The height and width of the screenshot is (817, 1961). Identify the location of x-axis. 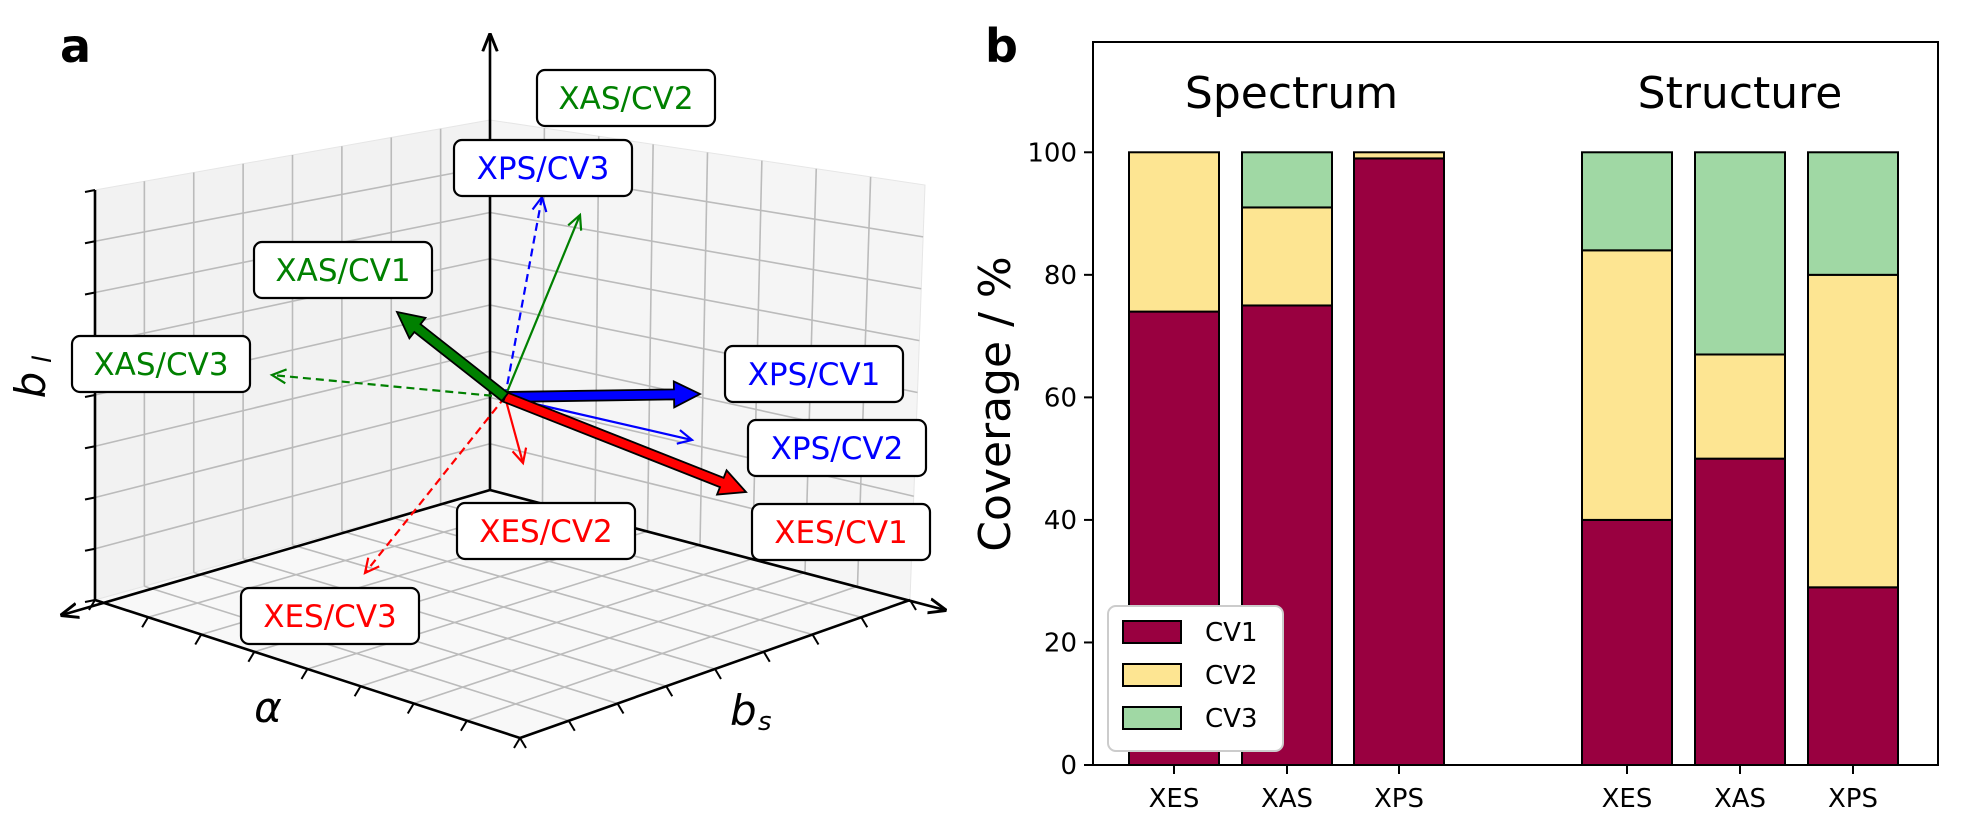
(276, 551).